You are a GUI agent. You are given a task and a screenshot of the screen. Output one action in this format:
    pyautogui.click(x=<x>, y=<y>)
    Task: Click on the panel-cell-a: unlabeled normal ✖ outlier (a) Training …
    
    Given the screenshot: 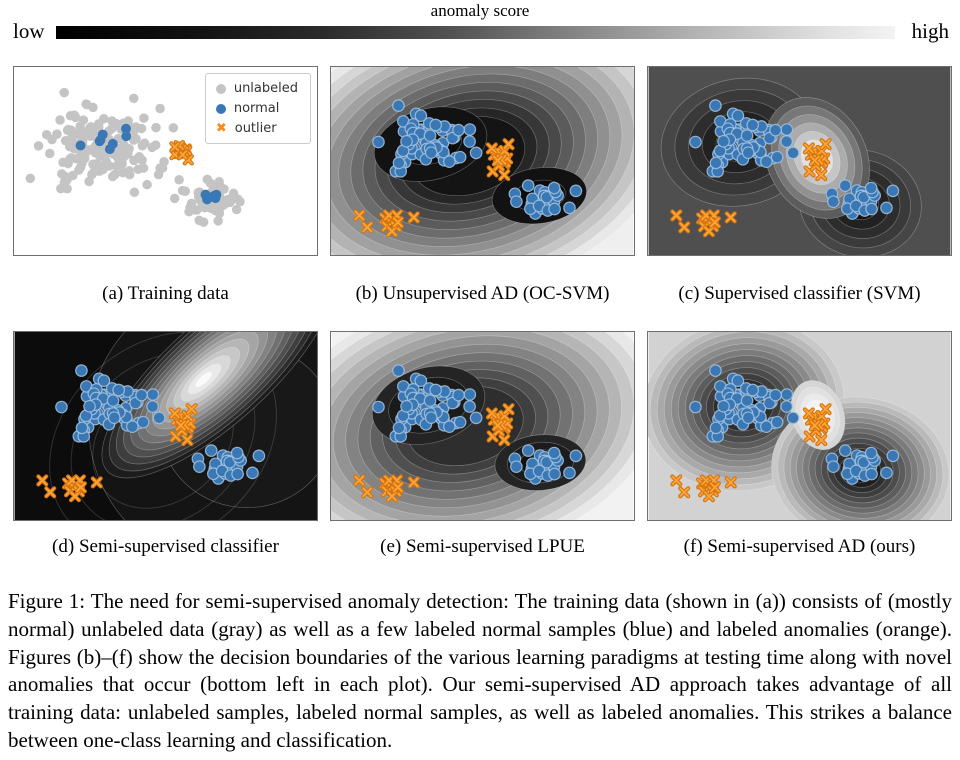 What is the action you would take?
    pyautogui.click(x=165, y=198)
    